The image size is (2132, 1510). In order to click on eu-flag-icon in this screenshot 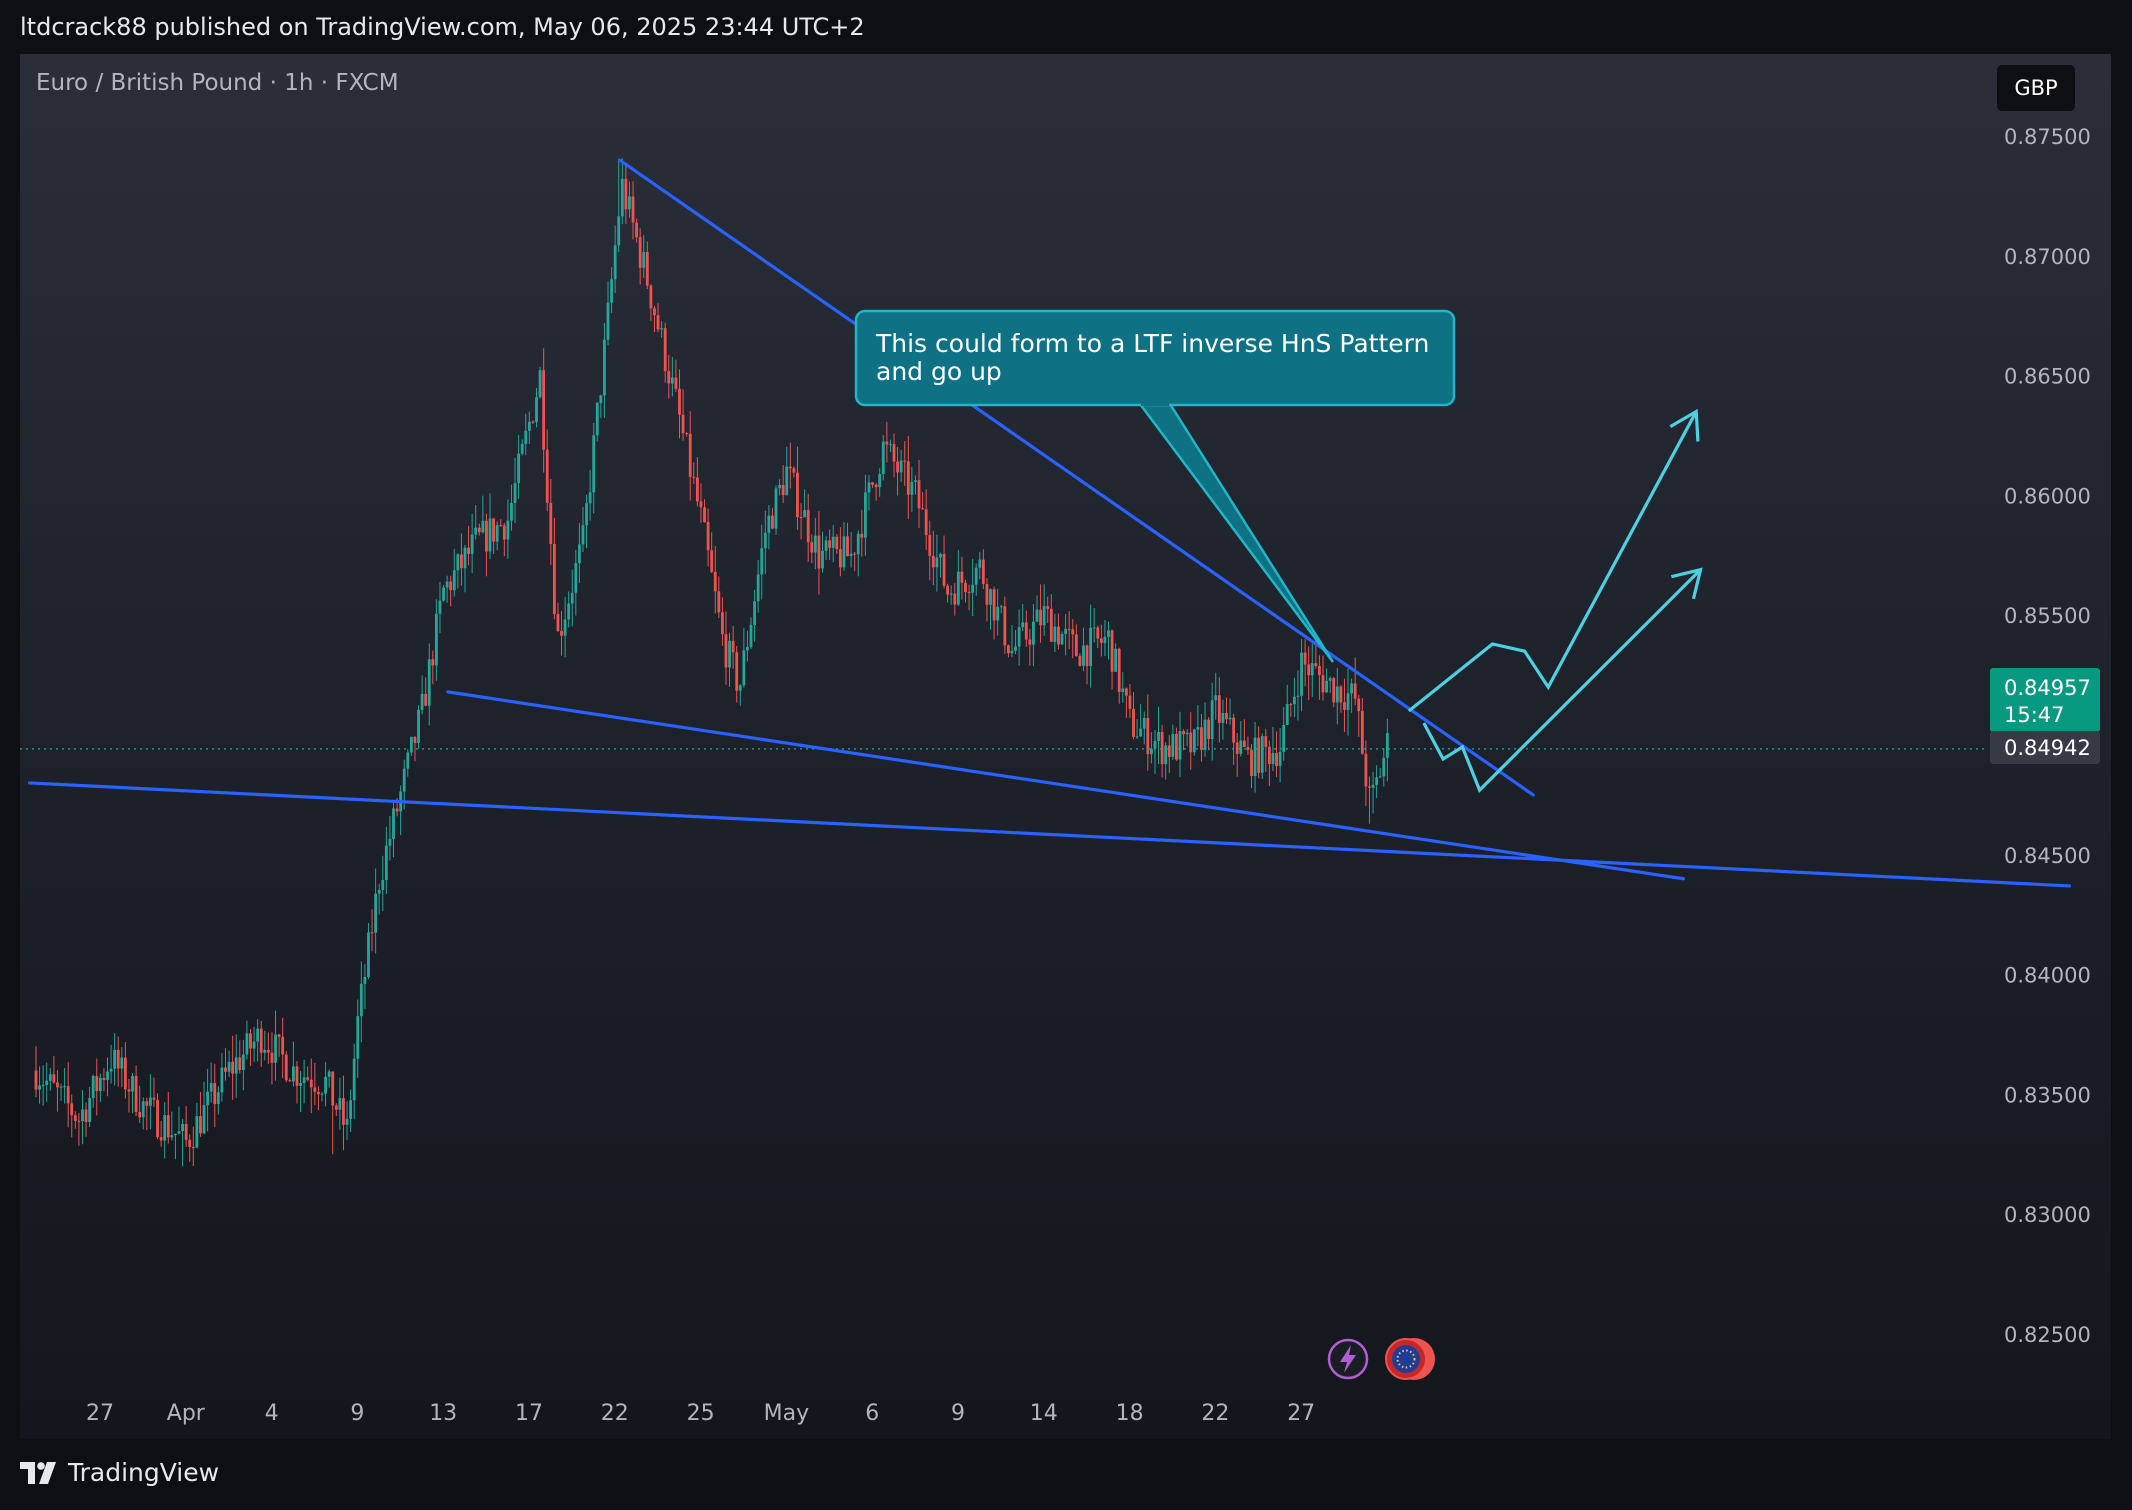, I will do `click(1410, 1359)`.